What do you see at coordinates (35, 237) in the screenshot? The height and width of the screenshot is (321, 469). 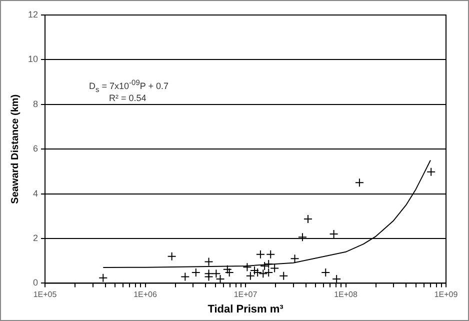 I see `y-tick-label: 2` at bounding box center [35, 237].